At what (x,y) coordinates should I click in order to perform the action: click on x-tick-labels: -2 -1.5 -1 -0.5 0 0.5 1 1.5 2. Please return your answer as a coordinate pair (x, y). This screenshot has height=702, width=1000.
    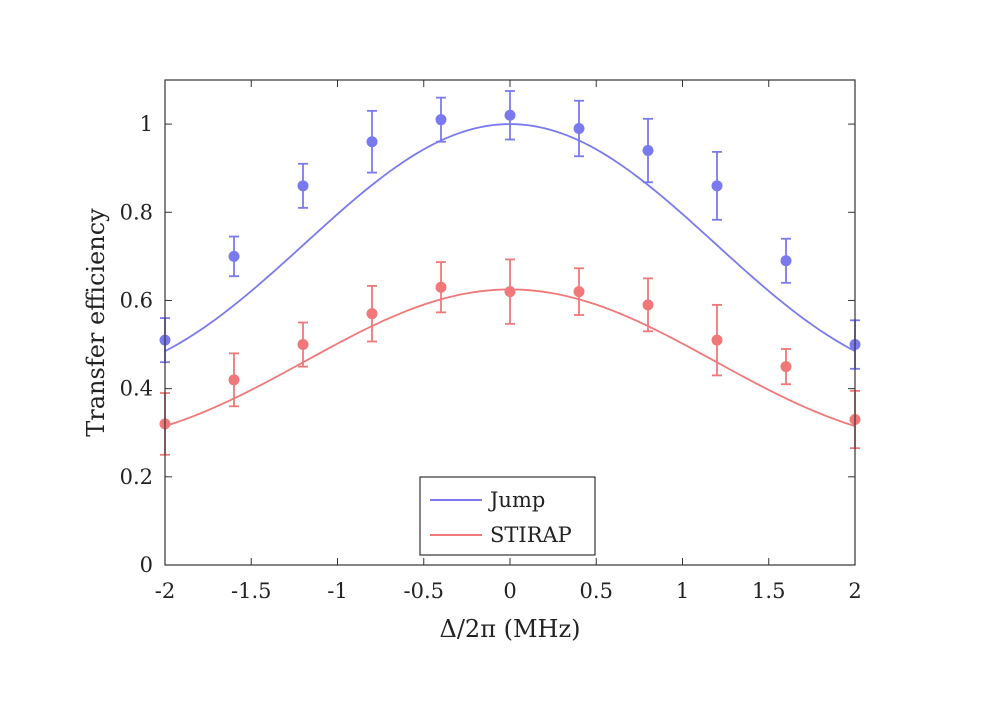
    Looking at the image, I should click on (508, 591).